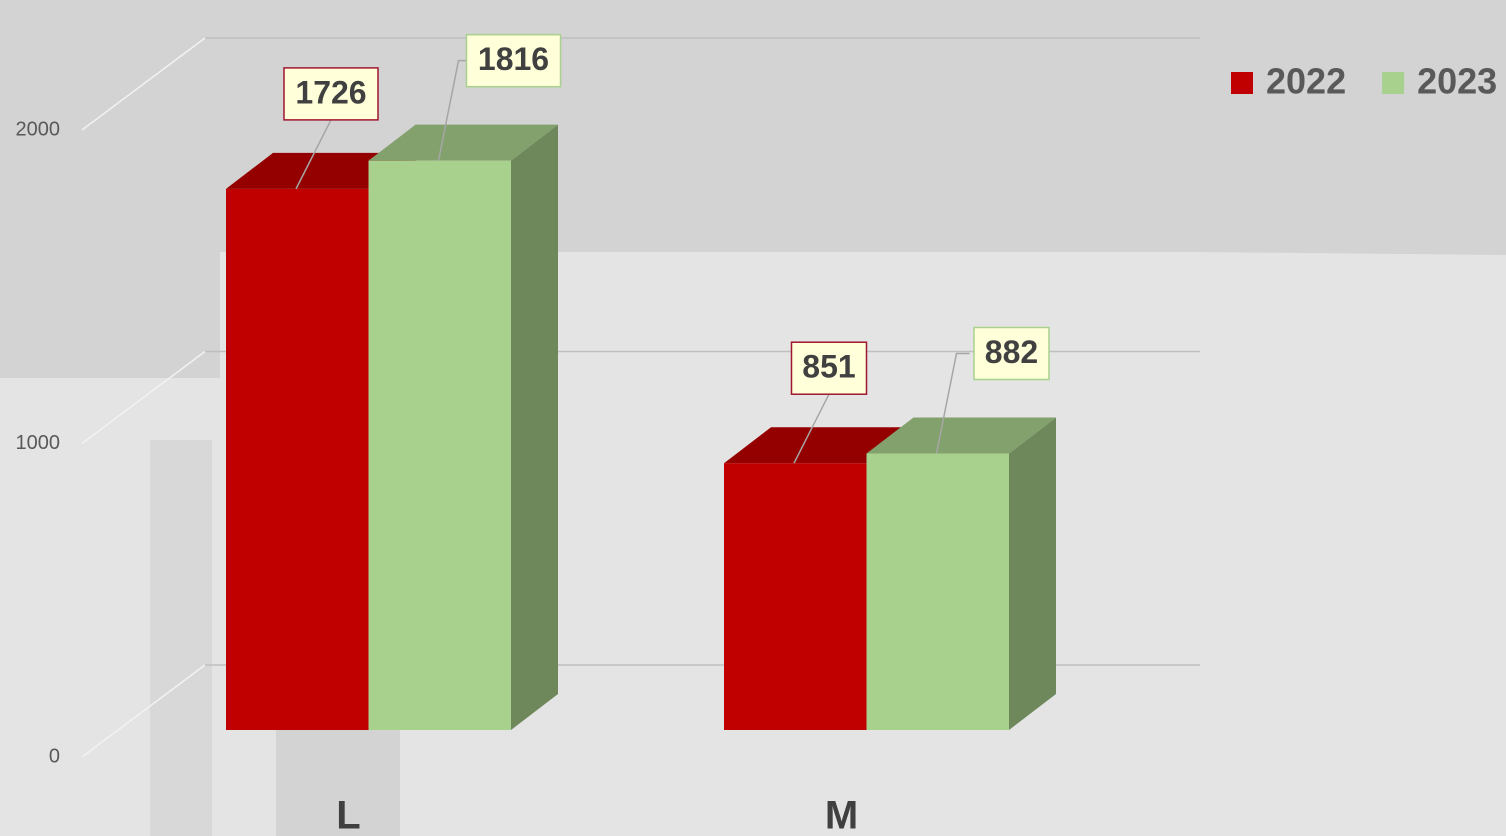 The image size is (1506, 836). I want to click on data-label: 851, so click(828, 367).